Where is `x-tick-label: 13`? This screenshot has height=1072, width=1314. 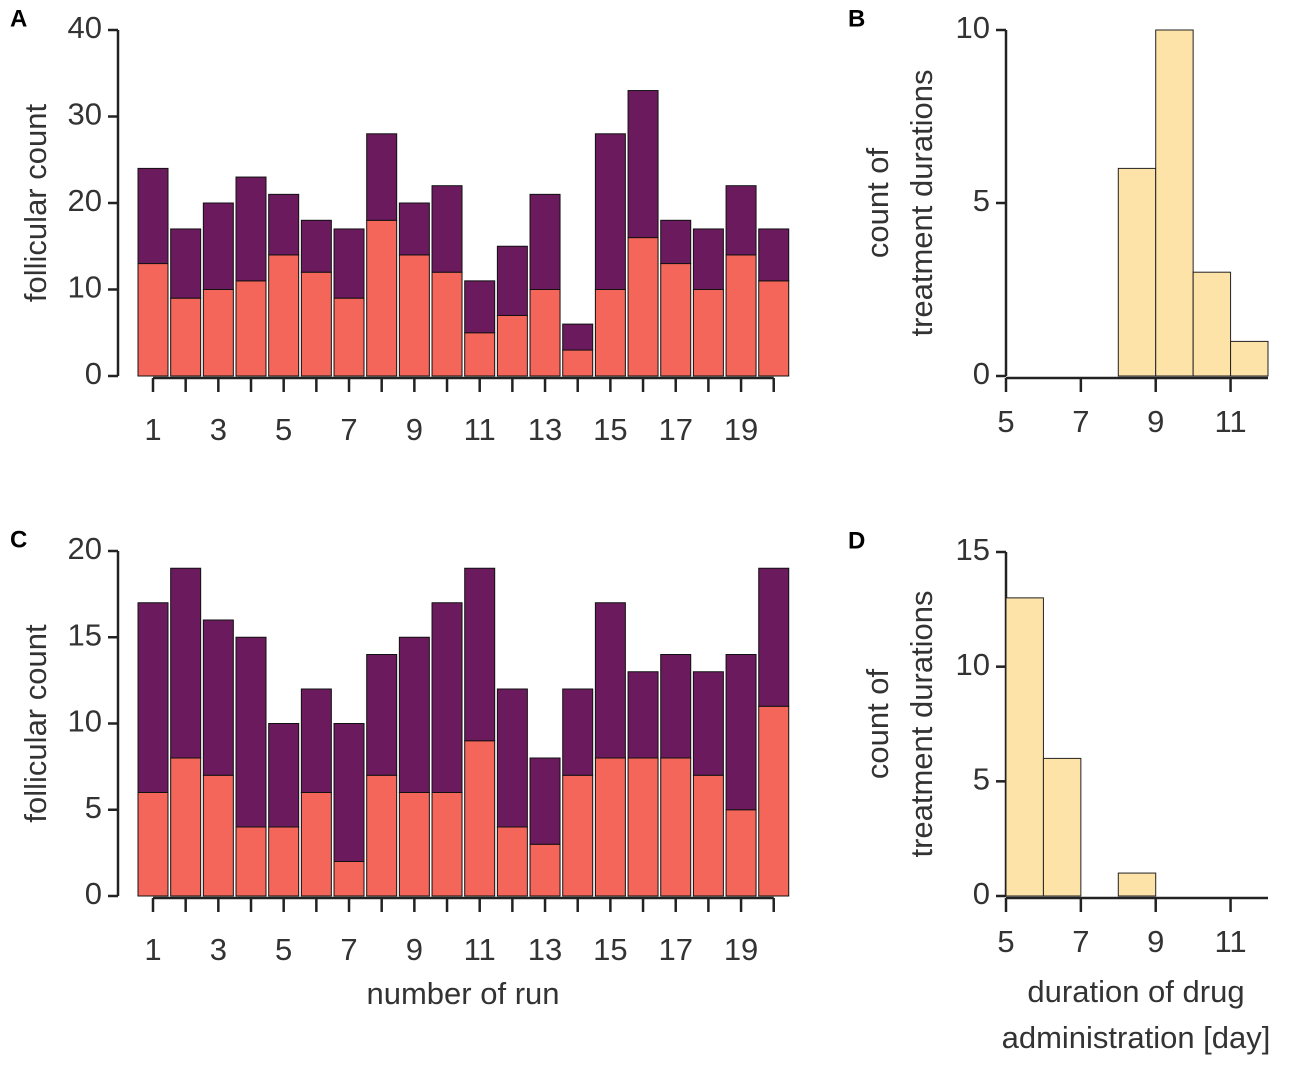 x-tick-label: 13 is located at coordinates (545, 949).